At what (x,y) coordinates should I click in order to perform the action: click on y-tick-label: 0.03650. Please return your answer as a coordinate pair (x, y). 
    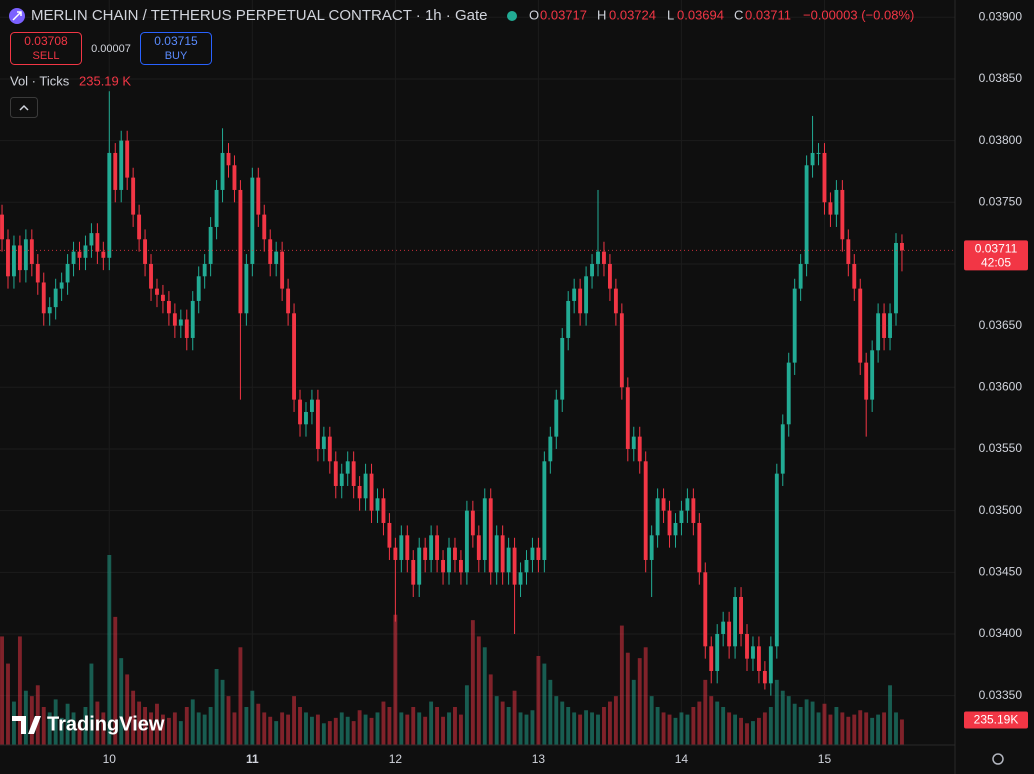
    Looking at the image, I should click on (1001, 325).